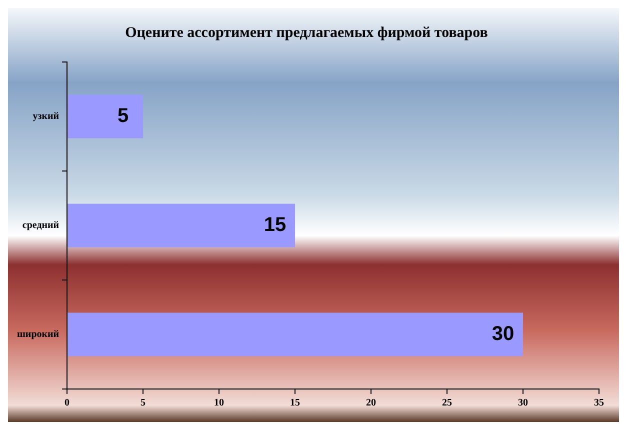 This screenshot has width=627, height=430. I want to click on data-label: 15, so click(275, 225).